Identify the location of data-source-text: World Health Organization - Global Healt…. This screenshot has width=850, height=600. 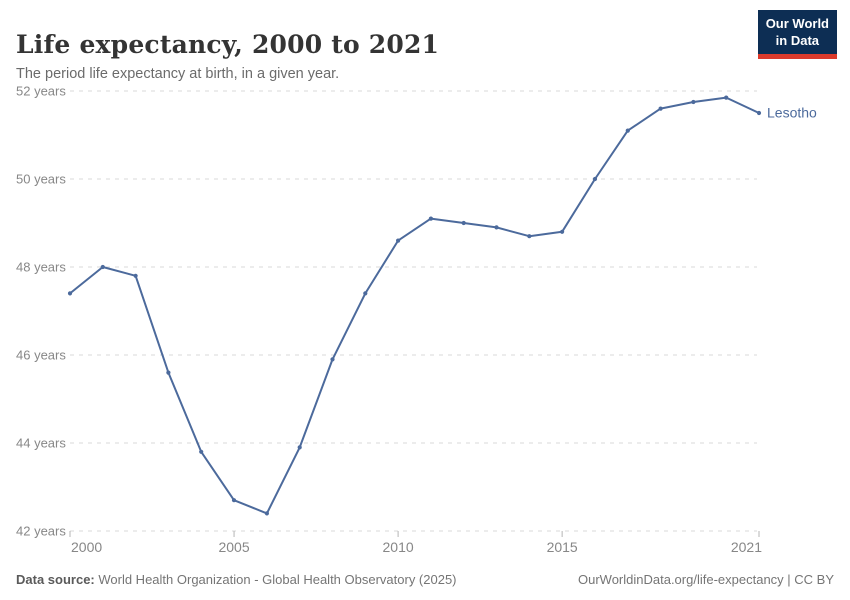
(275, 579).